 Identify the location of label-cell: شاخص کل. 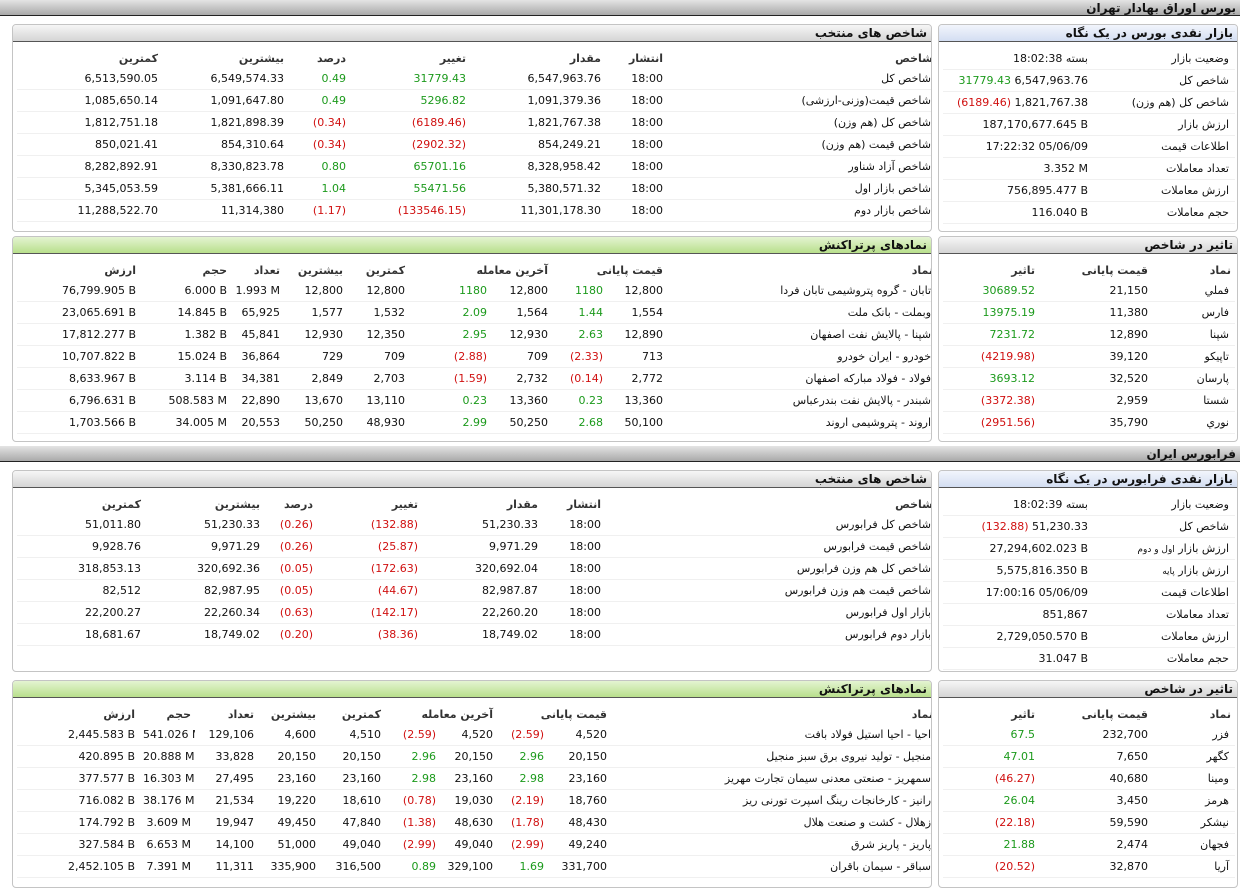
(1163, 526).